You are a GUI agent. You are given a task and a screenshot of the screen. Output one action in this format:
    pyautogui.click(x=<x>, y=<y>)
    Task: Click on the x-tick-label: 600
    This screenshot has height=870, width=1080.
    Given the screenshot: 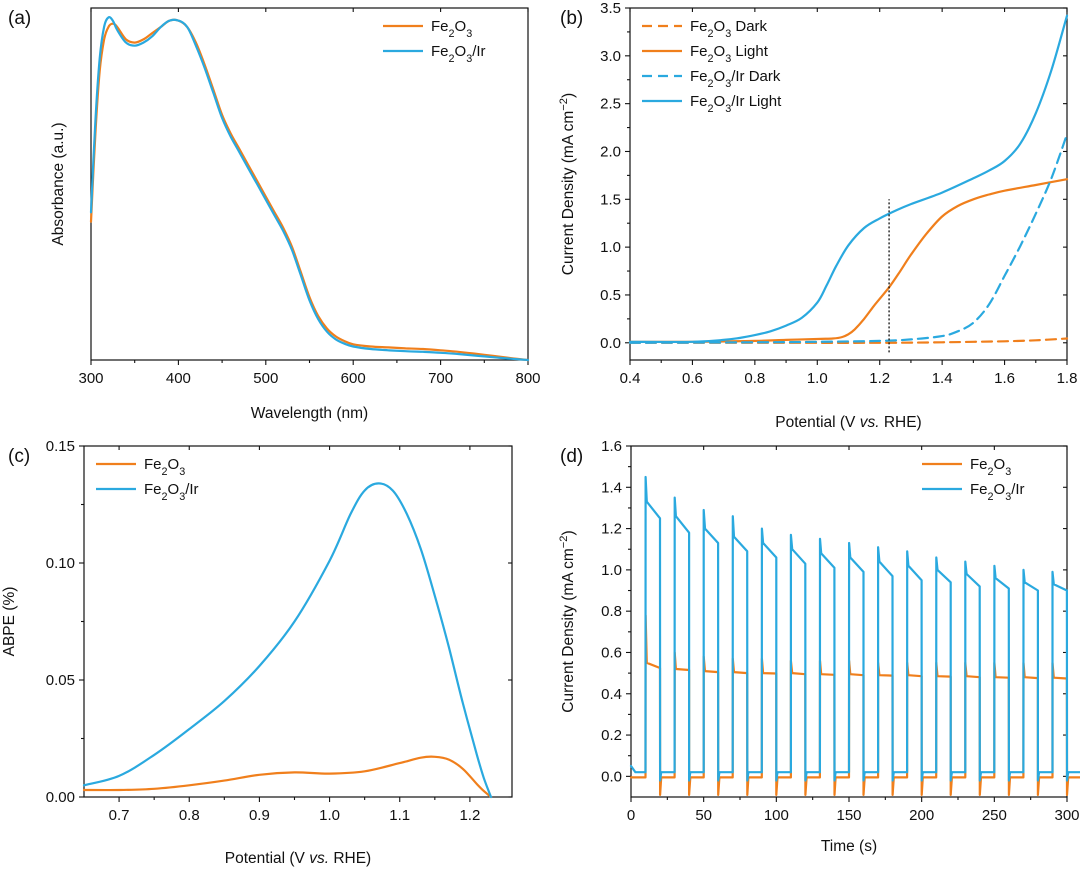 What is the action you would take?
    pyautogui.click(x=353, y=378)
    